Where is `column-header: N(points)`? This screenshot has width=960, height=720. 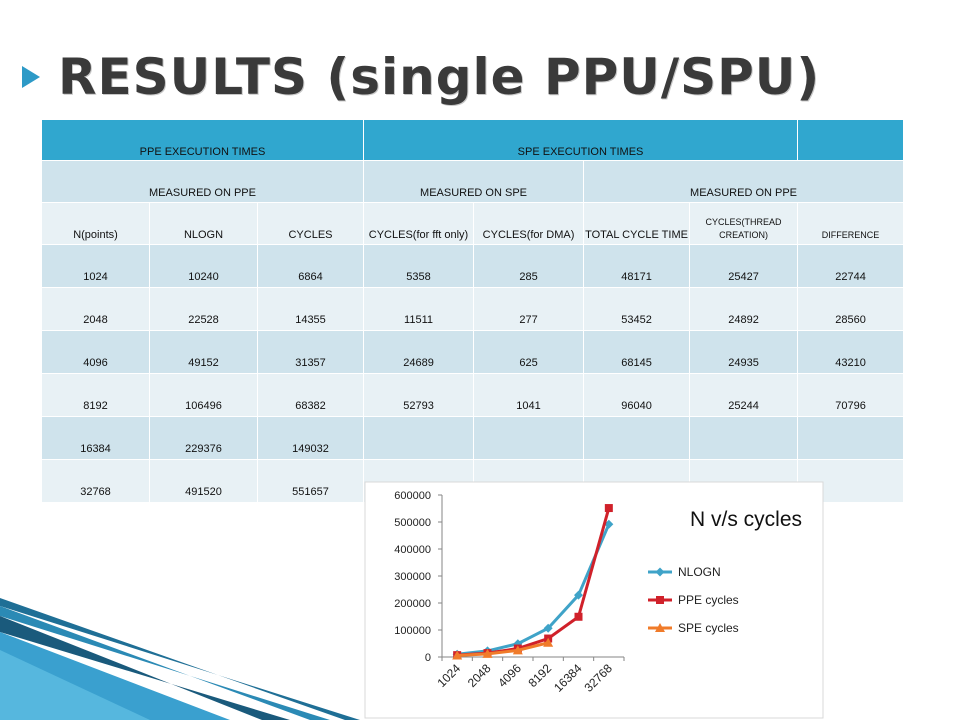 column-header: N(points) is located at coordinates (95, 223).